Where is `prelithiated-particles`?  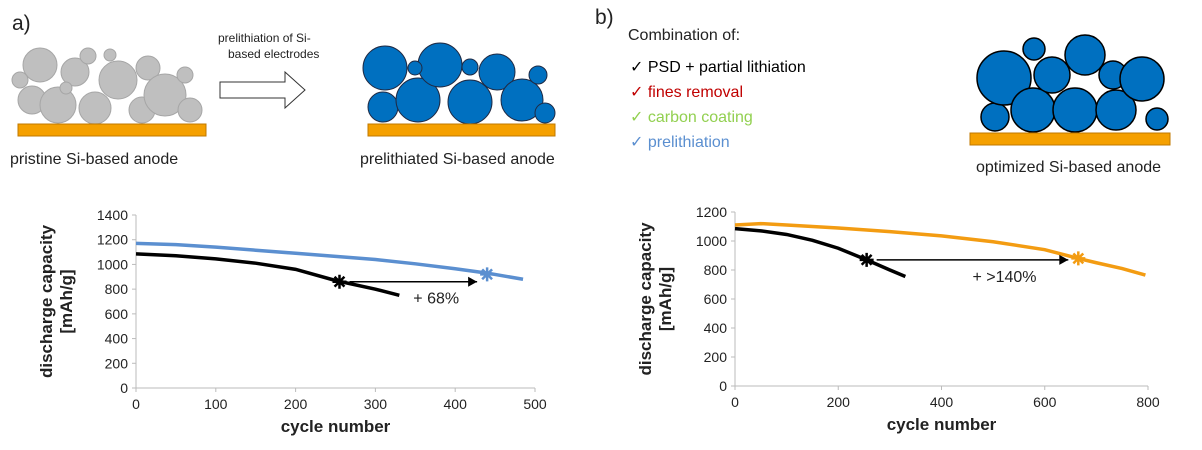
prelithiated-particles is located at coordinates (459, 83).